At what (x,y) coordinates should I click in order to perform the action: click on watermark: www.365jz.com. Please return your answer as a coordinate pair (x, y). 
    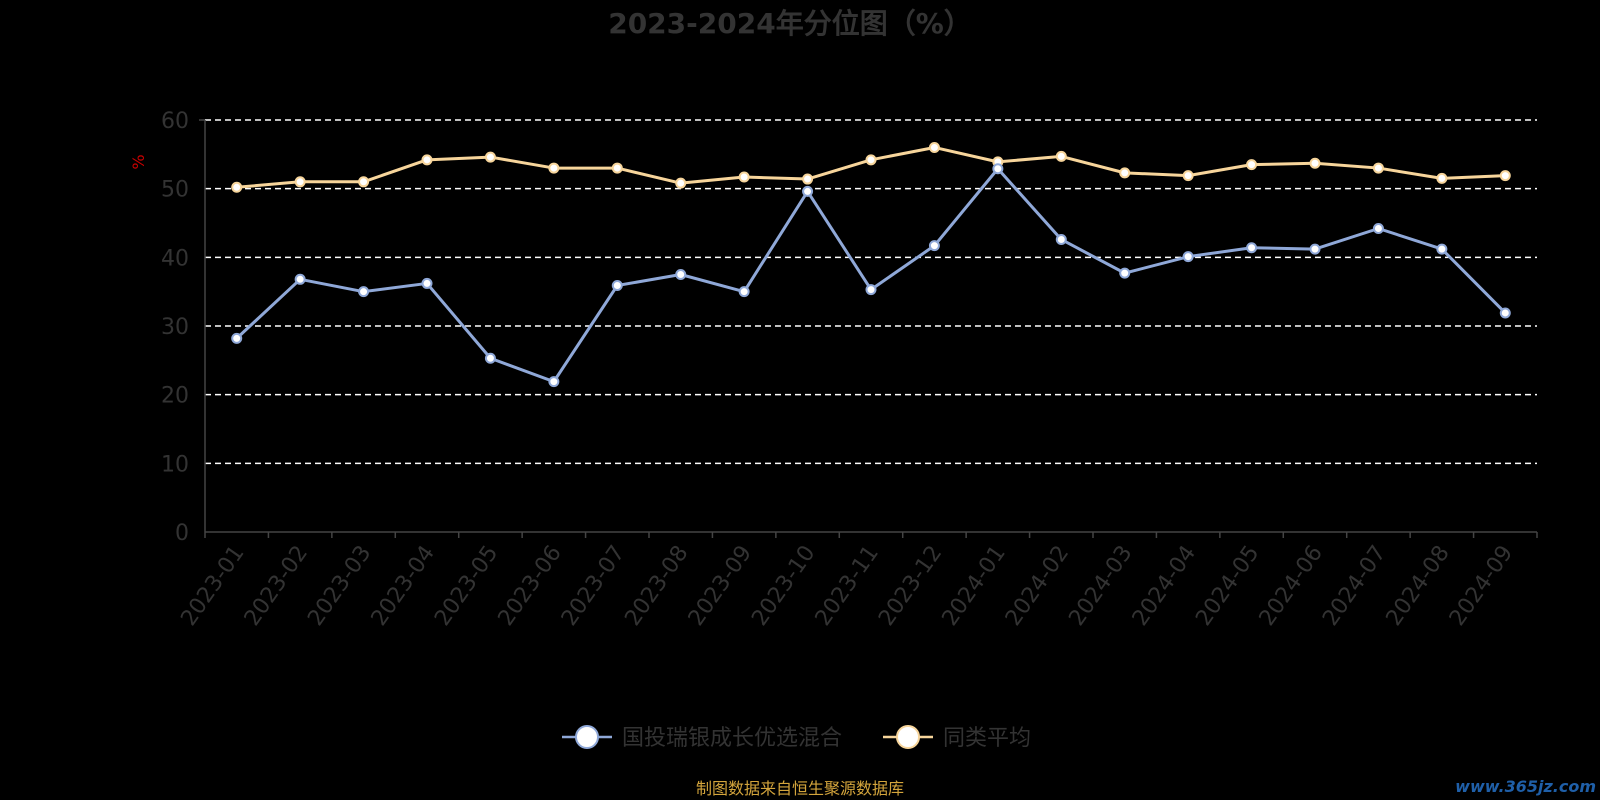
    Looking at the image, I should click on (1525, 786).